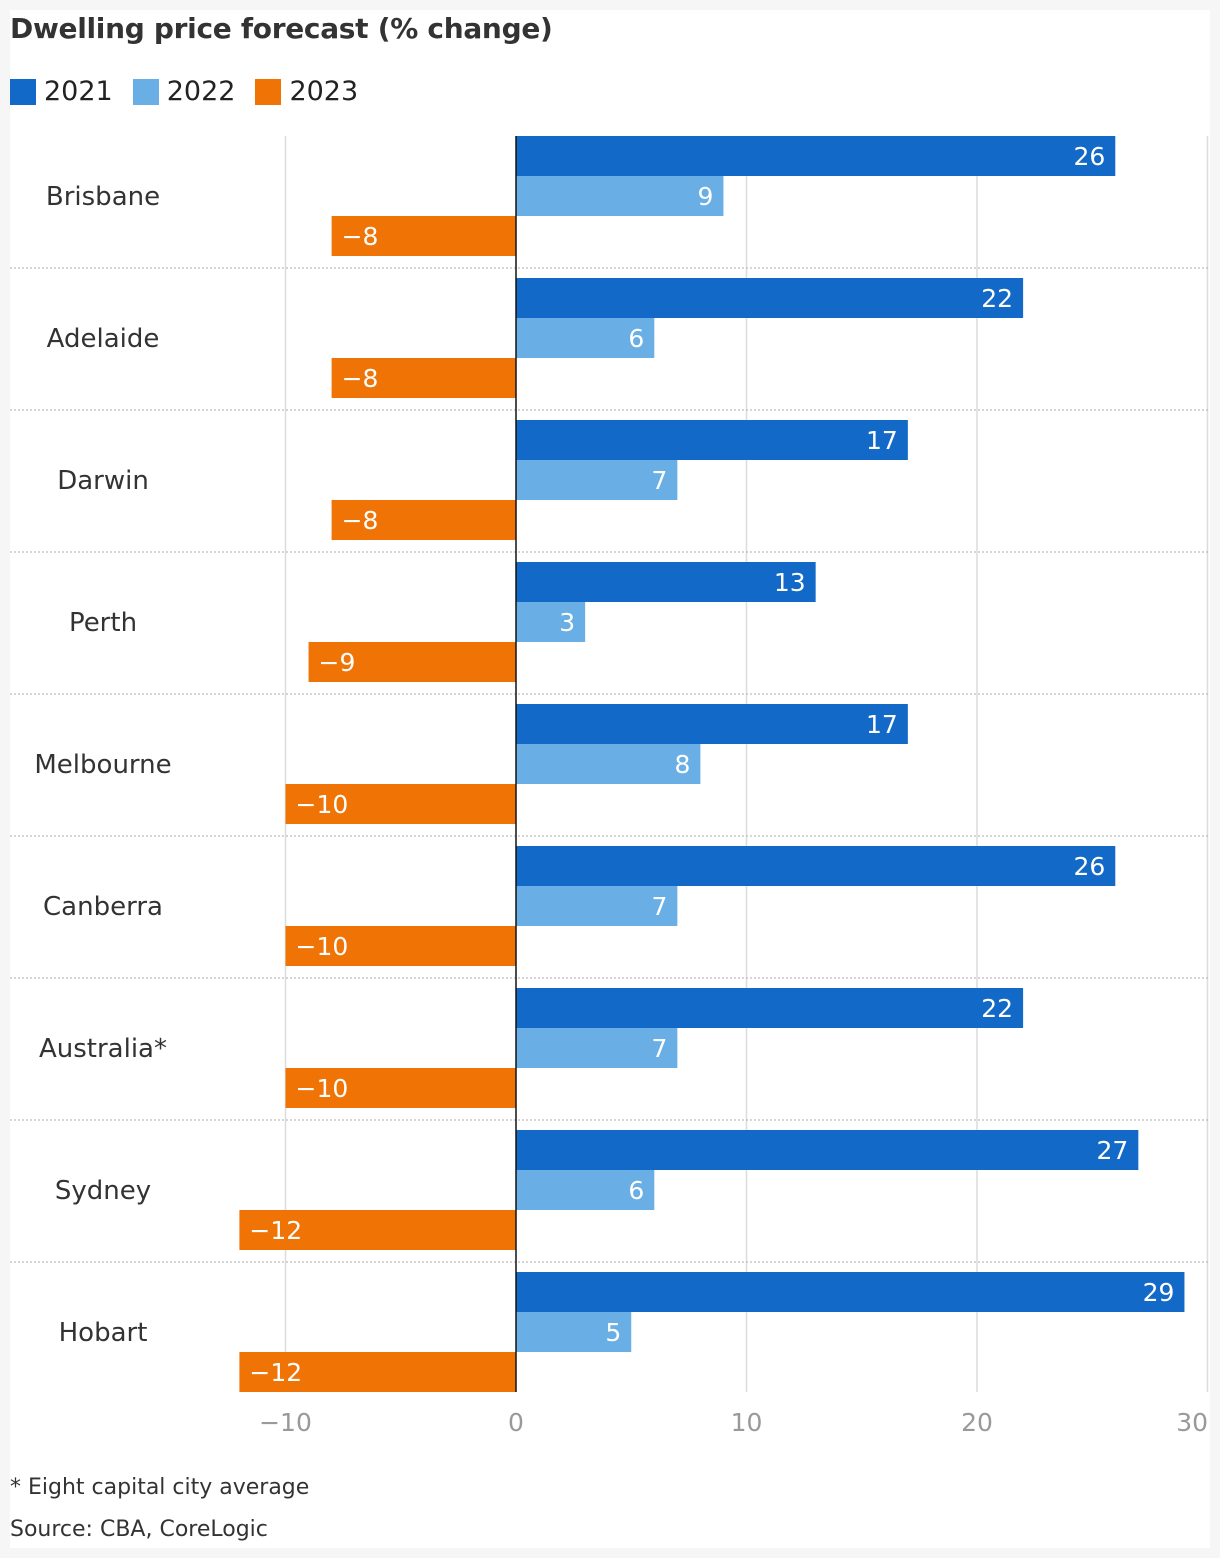  What do you see at coordinates (706, 196) in the screenshot?
I see `data-label-2022-brisbane: 9` at bounding box center [706, 196].